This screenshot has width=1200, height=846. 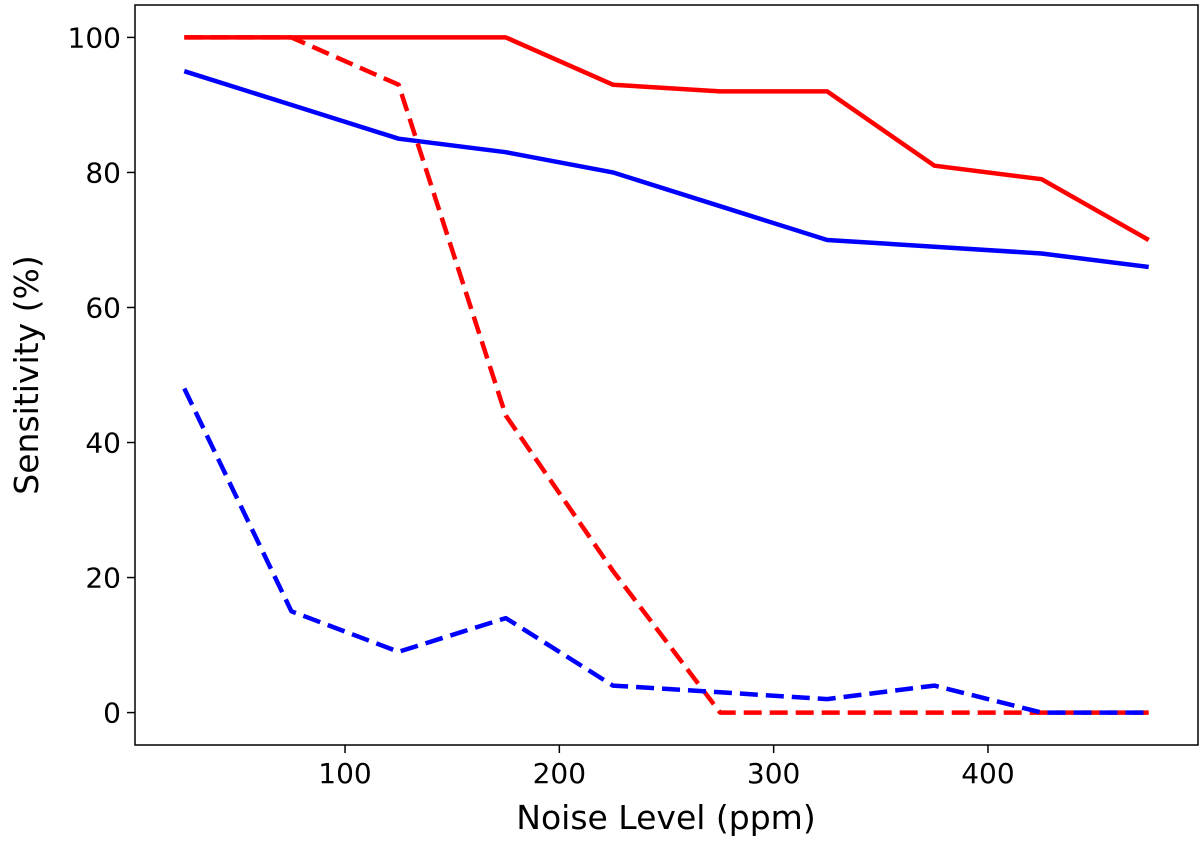 What do you see at coordinates (103, 578) in the screenshot?
I see `y-tick-label: 20` at bounding box center [103, 578].